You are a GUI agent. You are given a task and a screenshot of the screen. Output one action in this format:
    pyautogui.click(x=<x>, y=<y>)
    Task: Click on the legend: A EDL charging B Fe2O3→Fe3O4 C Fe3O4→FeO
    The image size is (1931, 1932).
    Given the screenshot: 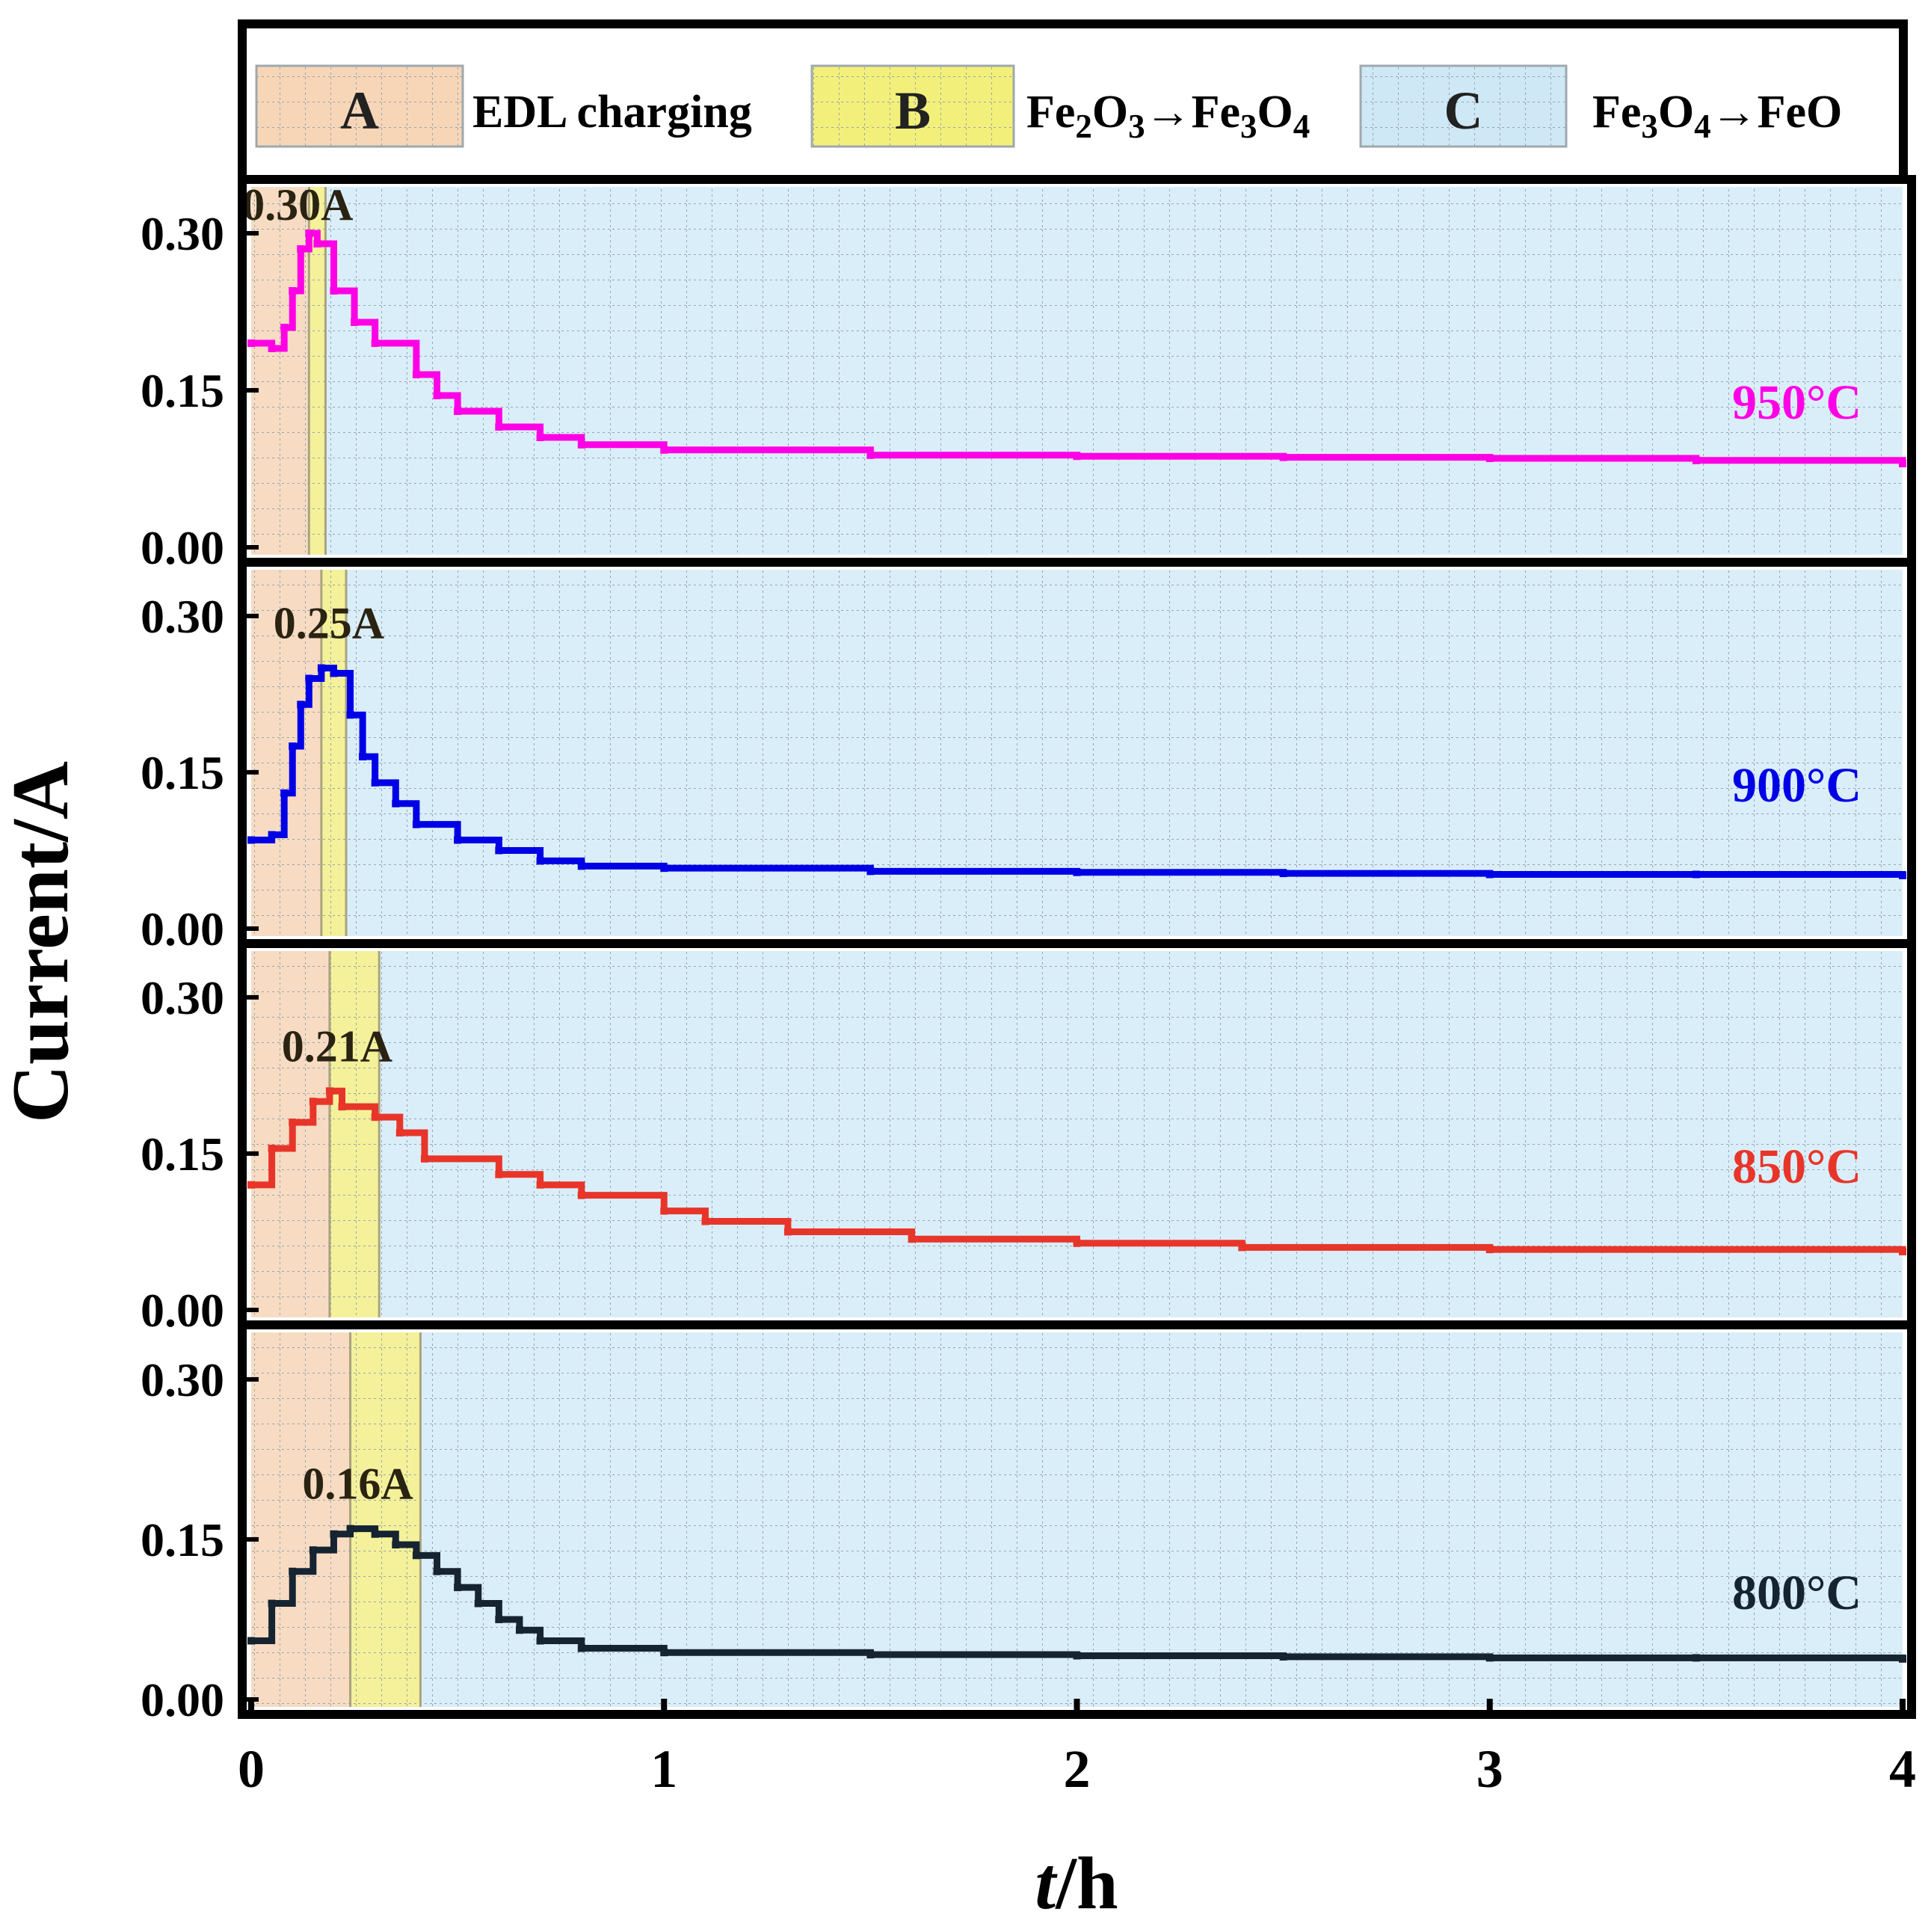 What is the action you would take?
    pyautogui.click(x=1073, y=101)
    